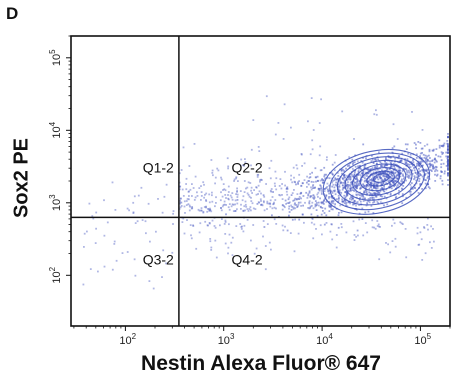 Image resolution: width=452 pixels, height=382 pixels. I want to click on y-tick-label: 103, so click(55, 202).